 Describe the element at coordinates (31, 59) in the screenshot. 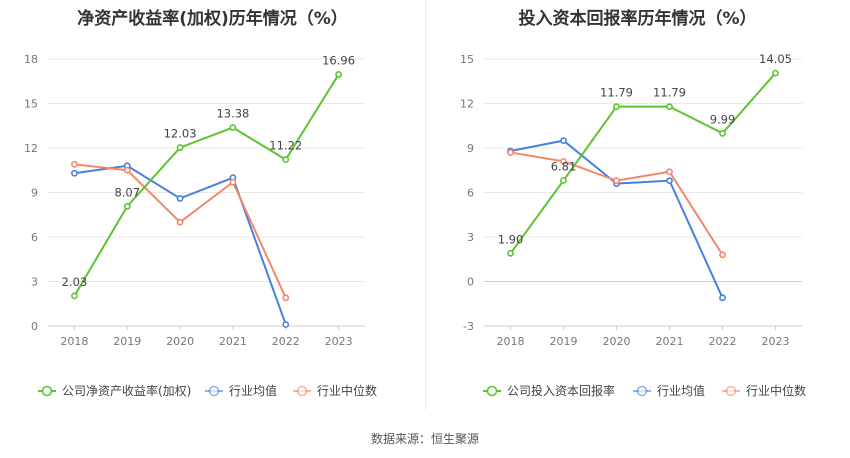

I see `y-tick-label: 18` at that location.